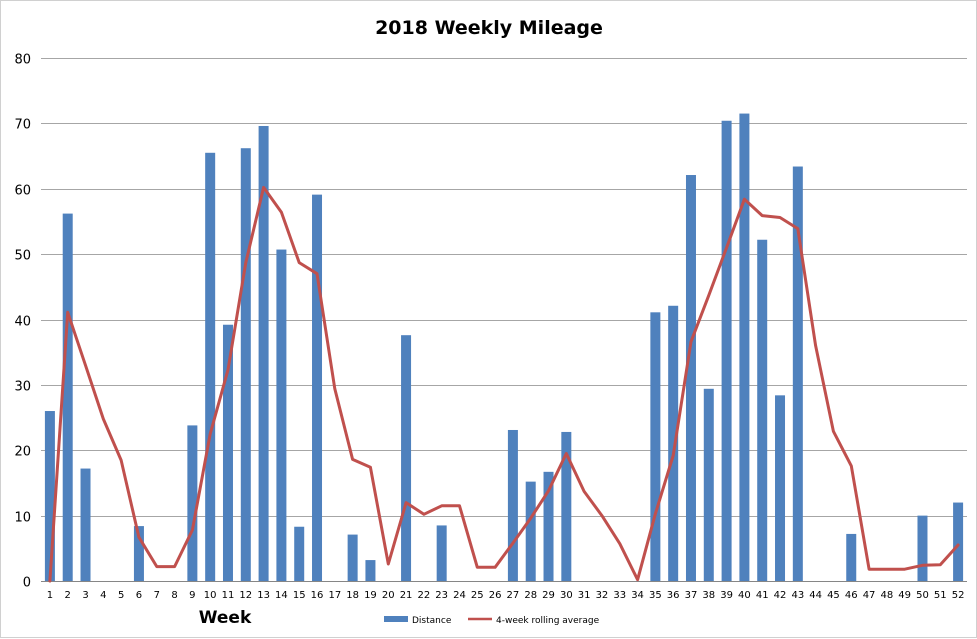 The height and width of the screenshot is (639, 977). I want to click on x-tick-label: 29, so click(548, 595).